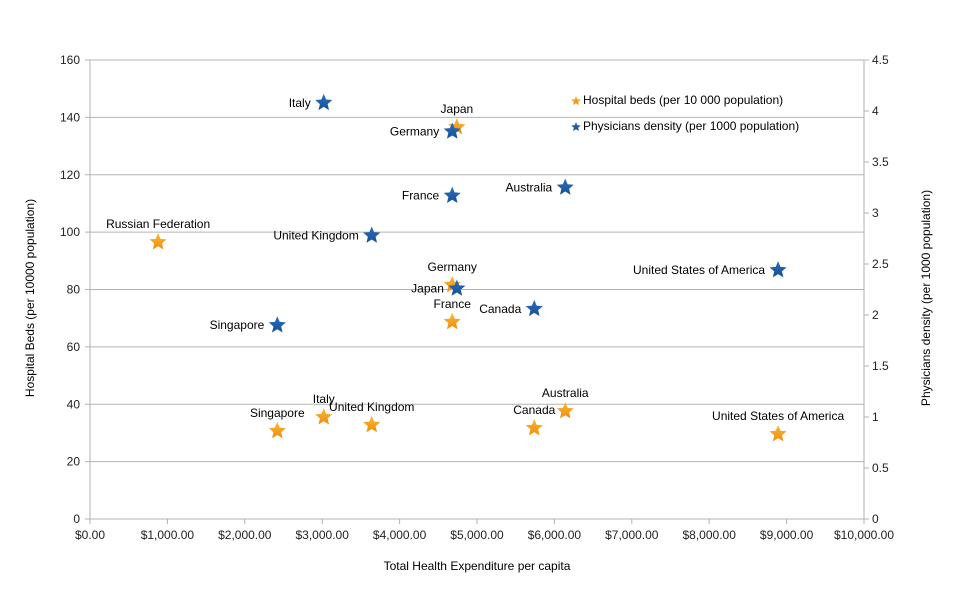 This screenshot has height=597, width=954. What do you see at coordinates (787, 535) in the screenshot?
I see `x-tick-label: $9,000.00` at bounding box center [787, 535].